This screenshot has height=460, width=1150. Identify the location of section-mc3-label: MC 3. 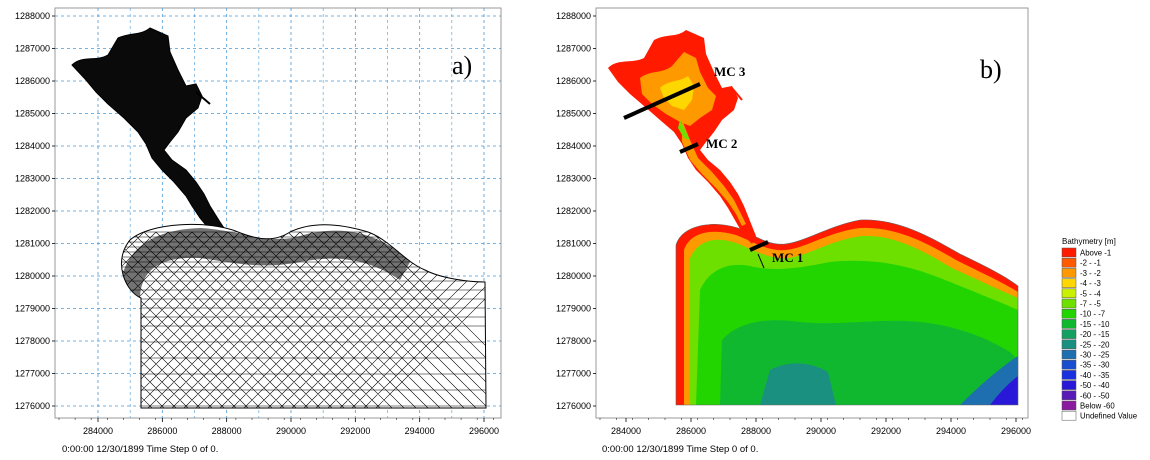
(730, 71).